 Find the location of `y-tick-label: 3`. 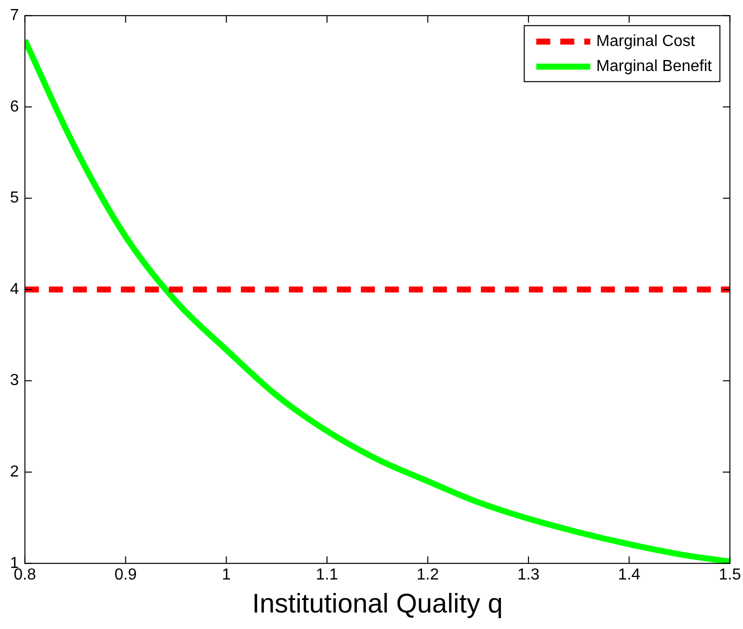

y-tick-label: 3 is located at coordinates (14, 381).